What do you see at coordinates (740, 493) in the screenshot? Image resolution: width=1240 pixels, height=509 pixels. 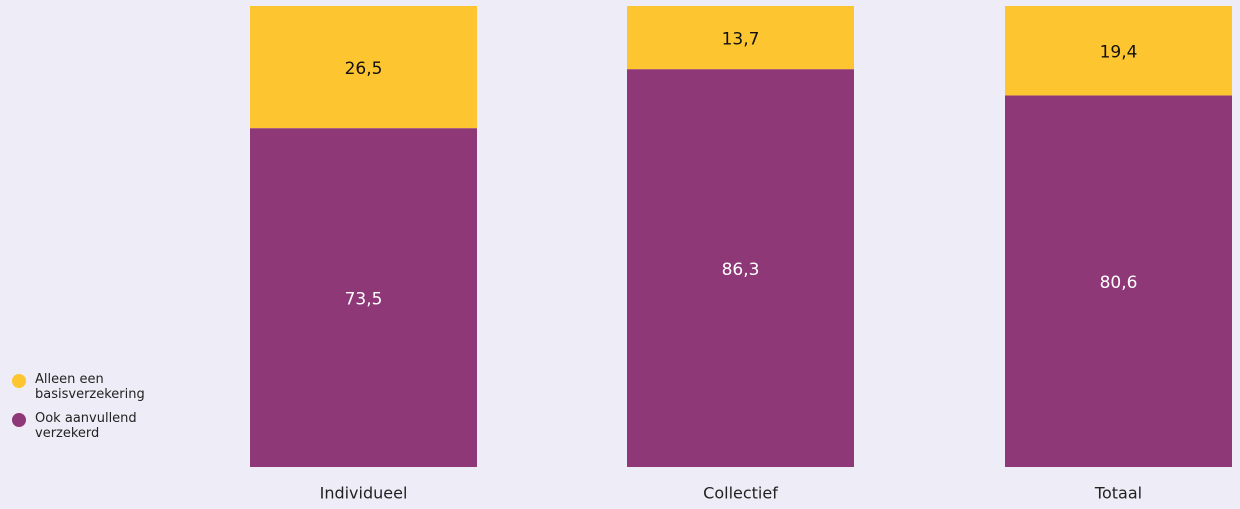 I see `x-tick-label: Collectief` at bounding box center [740, 493].